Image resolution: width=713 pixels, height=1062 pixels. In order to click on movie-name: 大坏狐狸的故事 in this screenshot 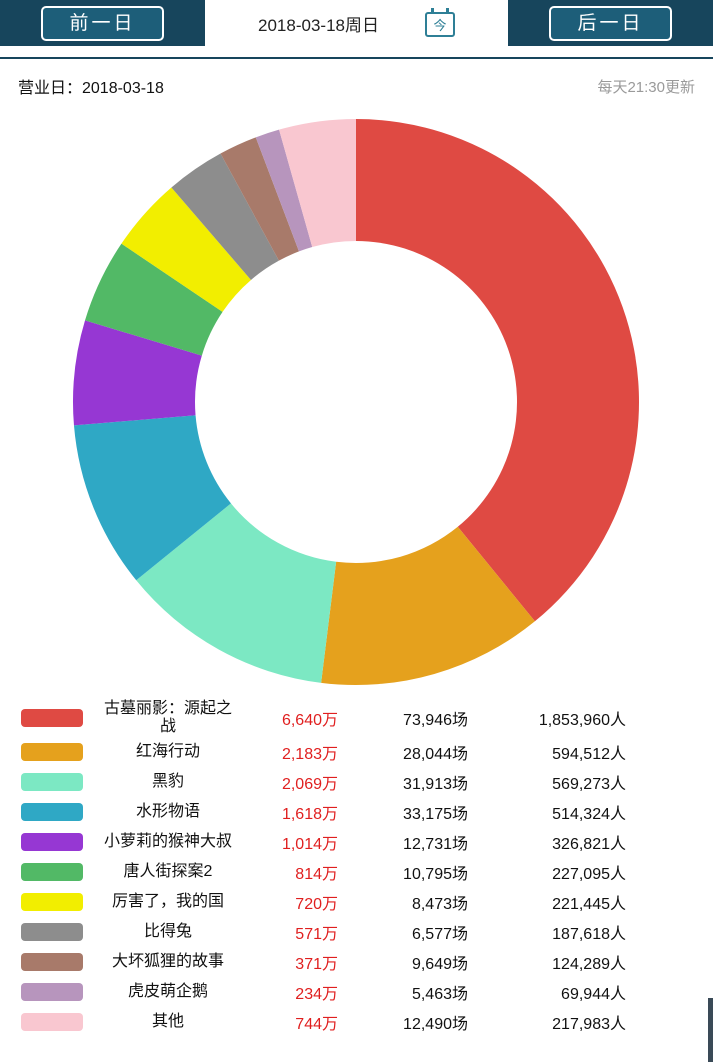, I will do `click(167, 961)`.